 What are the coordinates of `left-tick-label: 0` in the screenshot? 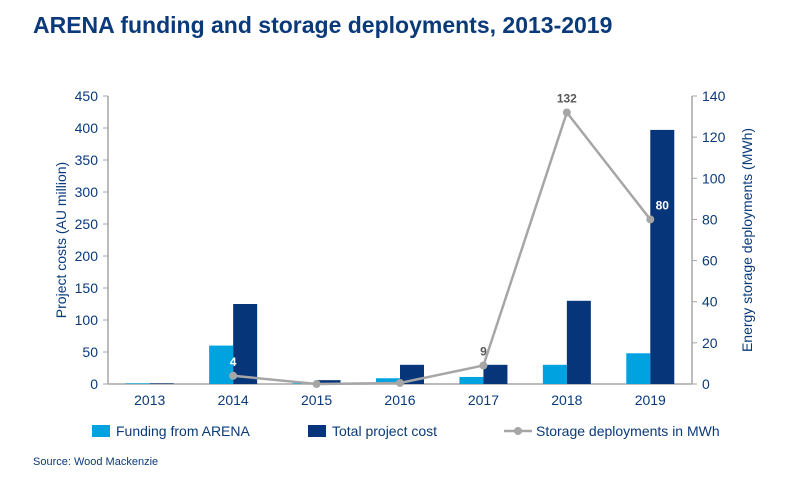 It's located at (94, 384).